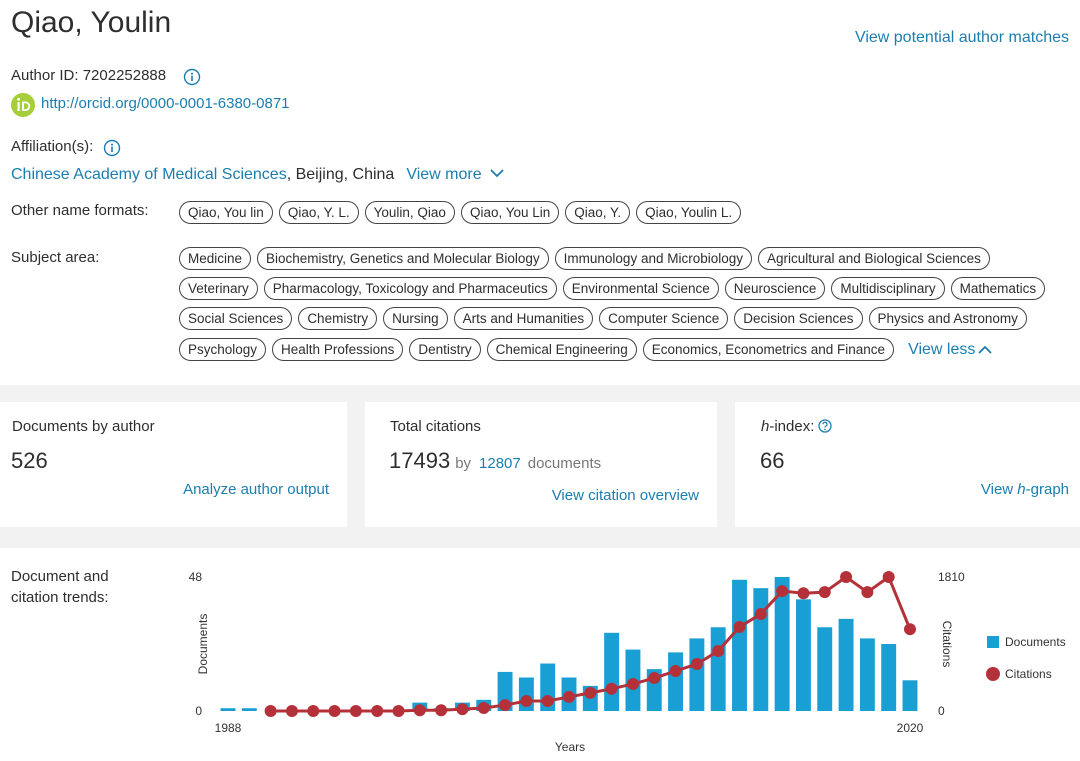 This screenshot has height=761, width=1080. Describe the element at coordinates (942, 349) in the screenshot. I see `view-less-link: View less` at that location.